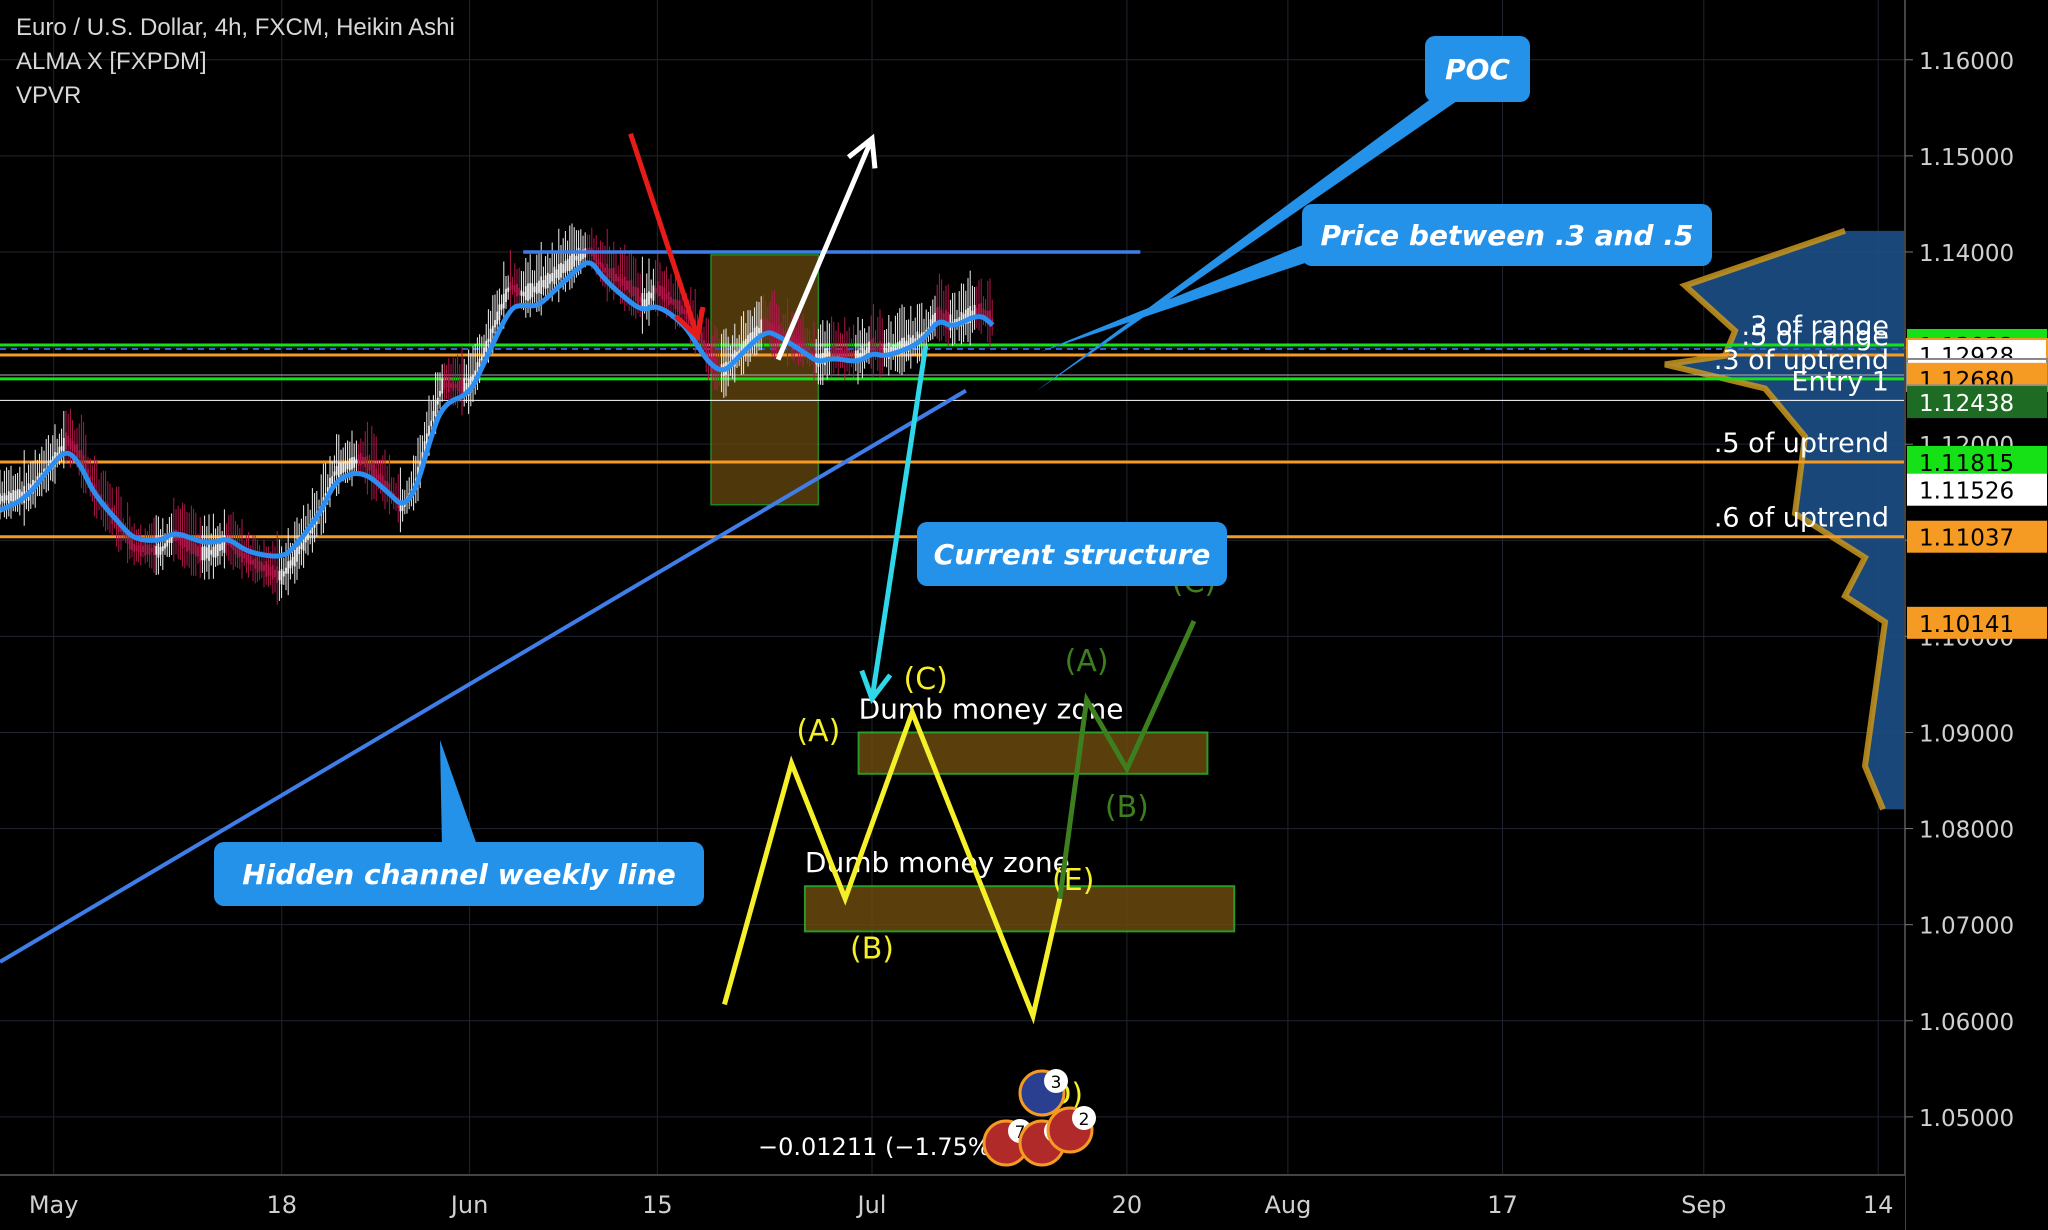  I want to click on green-wave, so click(1127, 759).